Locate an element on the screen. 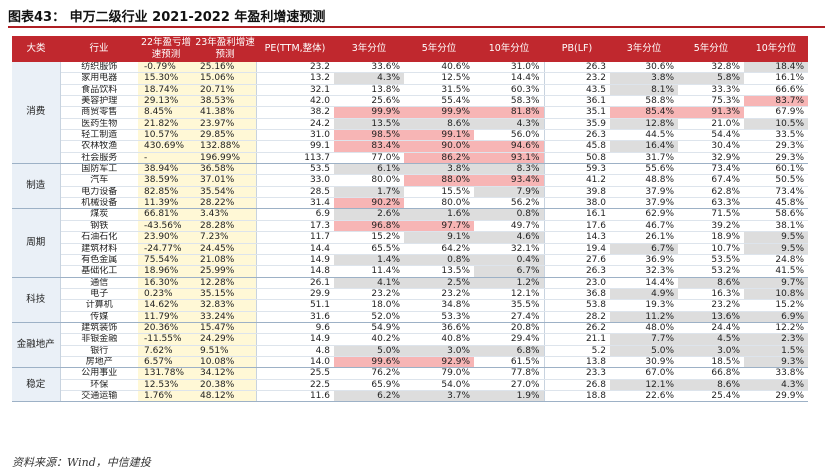  growth-22-cell: 11.39% is located at coordinates (166, 203).